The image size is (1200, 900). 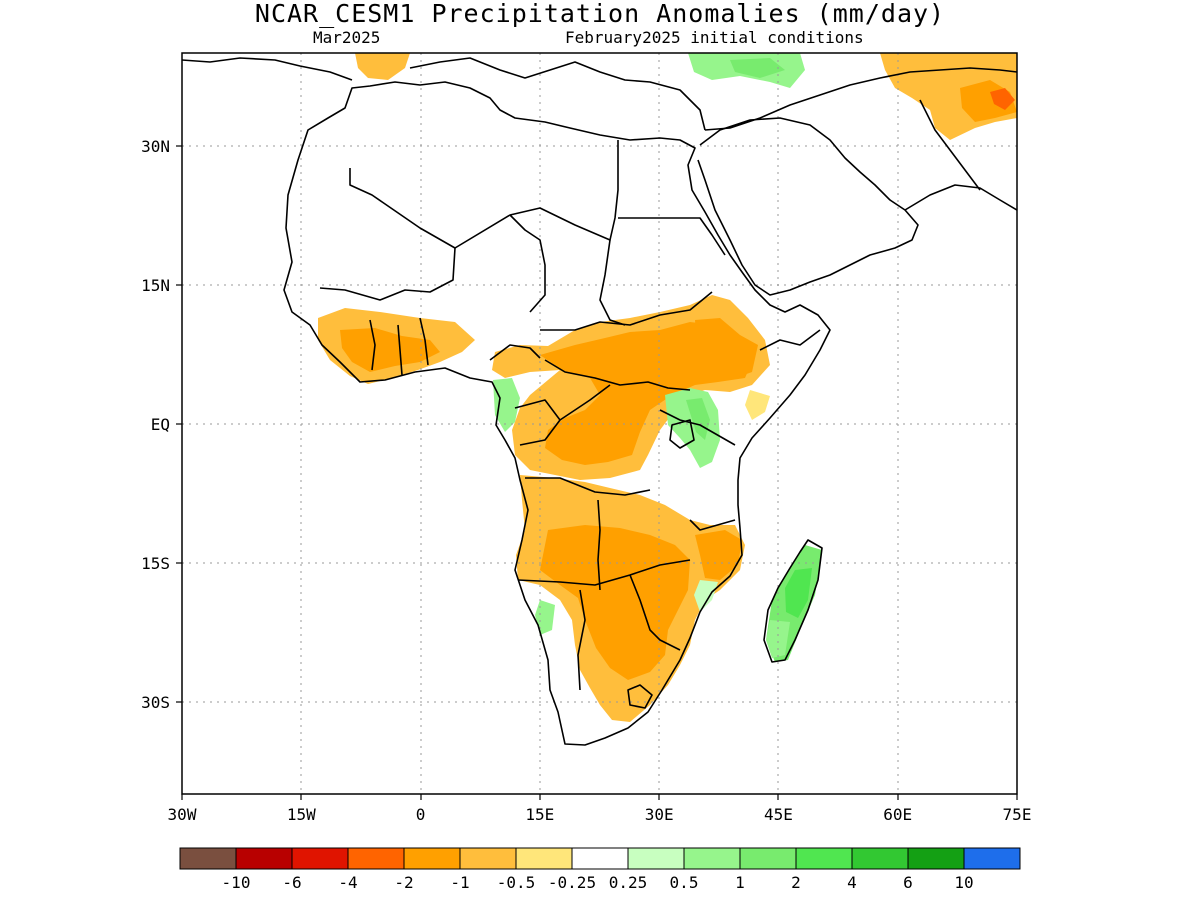 What do you see at coordinates (545, 617) in the screenshot?
I see `anomaly-region-namibia-wet` at bounding box center [545, 617].